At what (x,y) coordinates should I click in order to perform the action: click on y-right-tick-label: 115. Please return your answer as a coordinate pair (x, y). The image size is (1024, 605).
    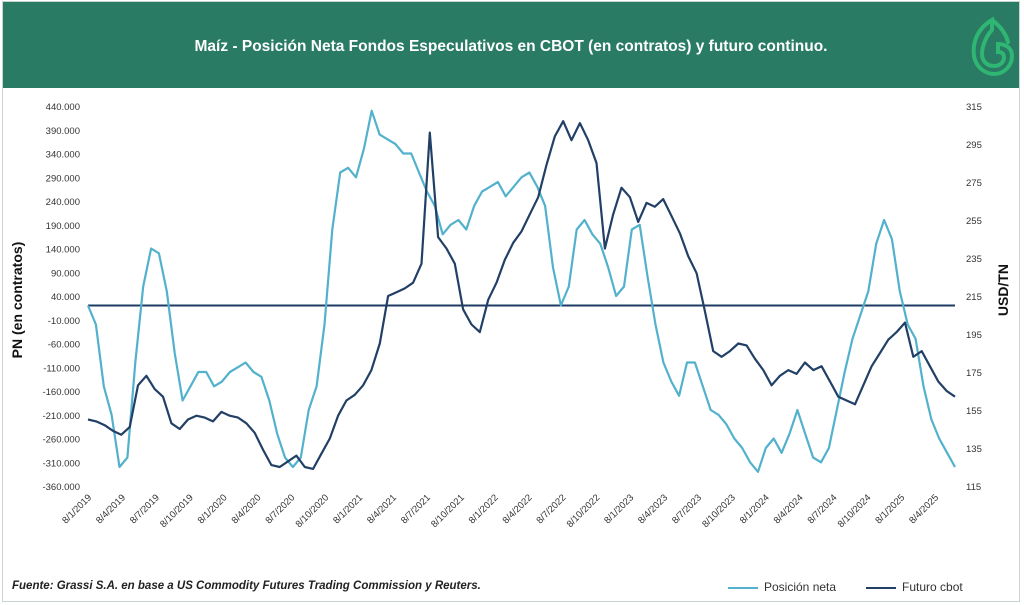
    Looking at the image, I should click on (973, 487).